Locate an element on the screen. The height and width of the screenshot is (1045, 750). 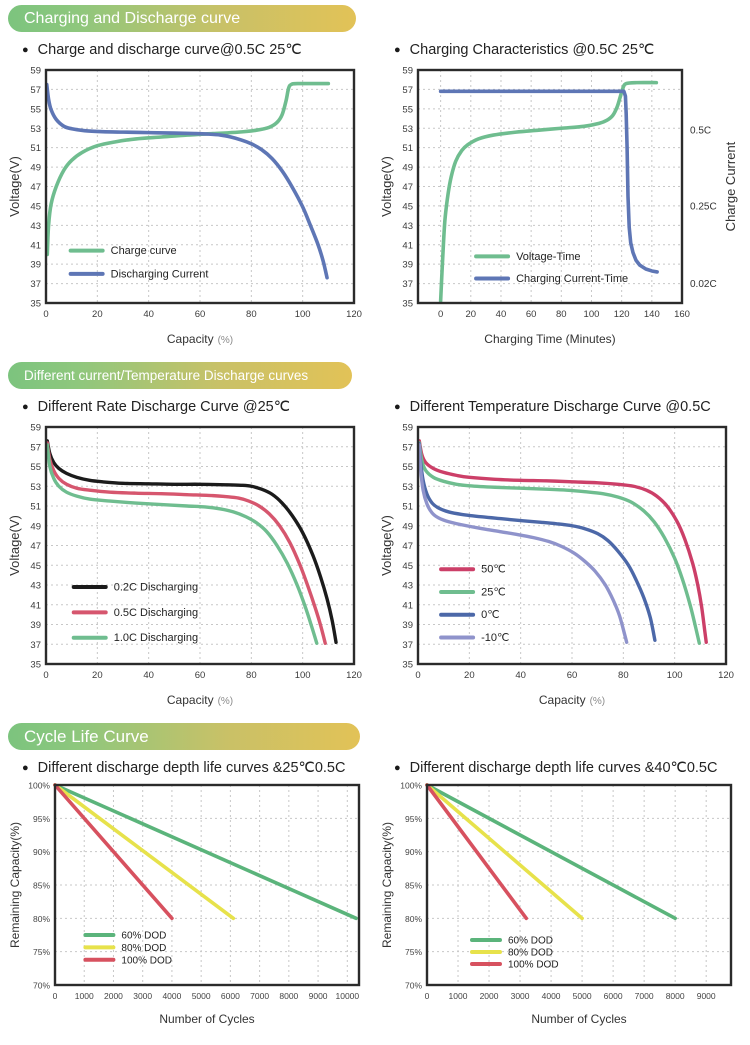
svg-text: 95% is located at coordinates (413, 819).